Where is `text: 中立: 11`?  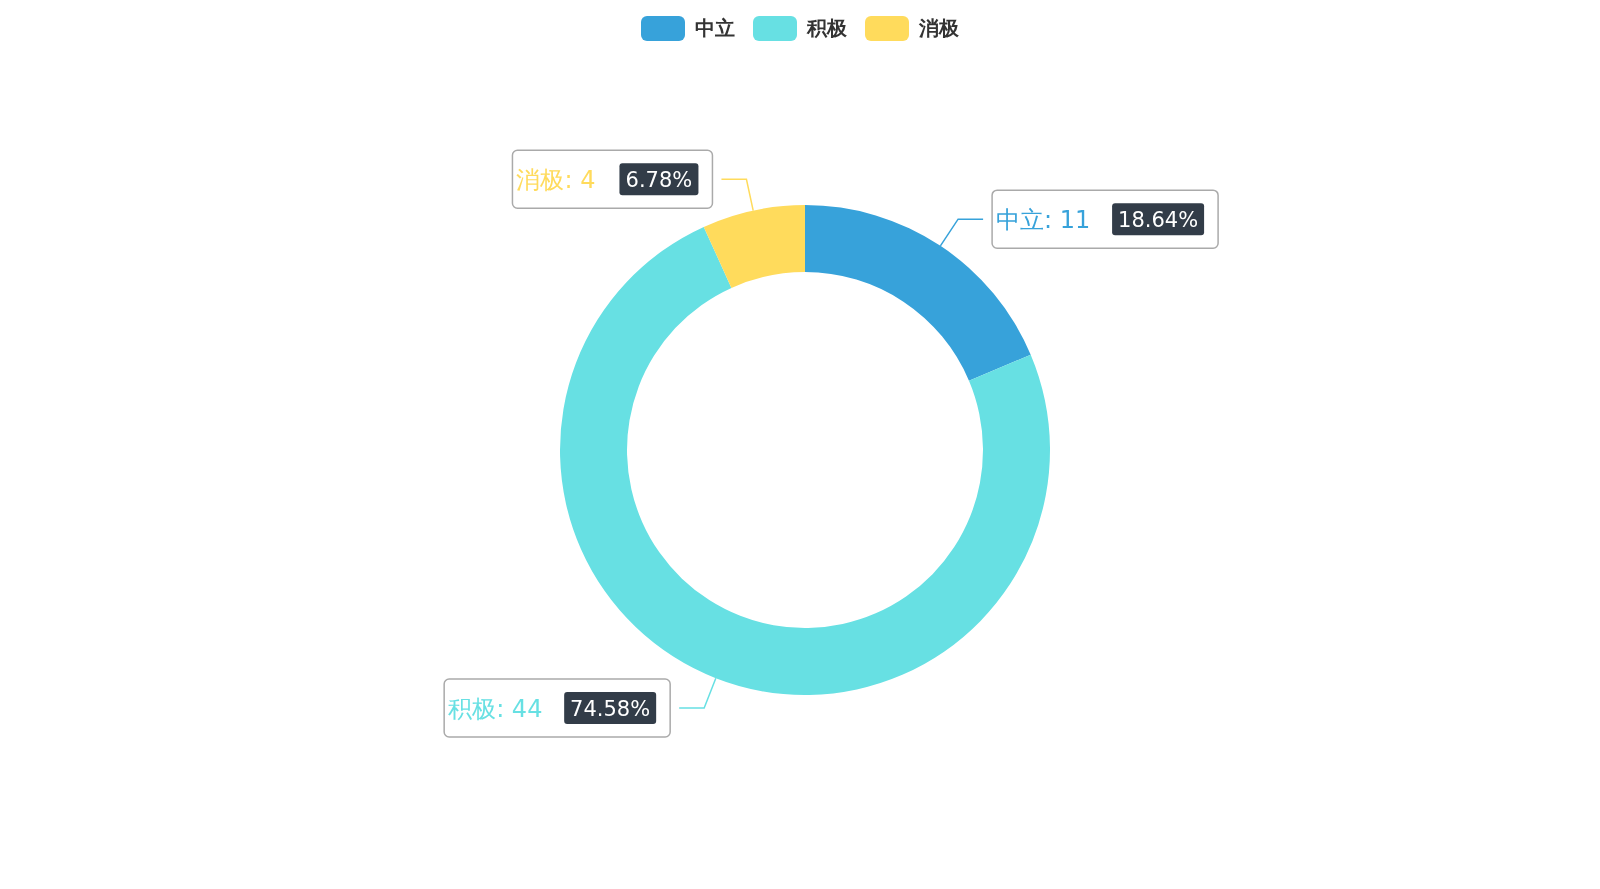
text: 中立: 11 is located at coordinates (1043, 220).